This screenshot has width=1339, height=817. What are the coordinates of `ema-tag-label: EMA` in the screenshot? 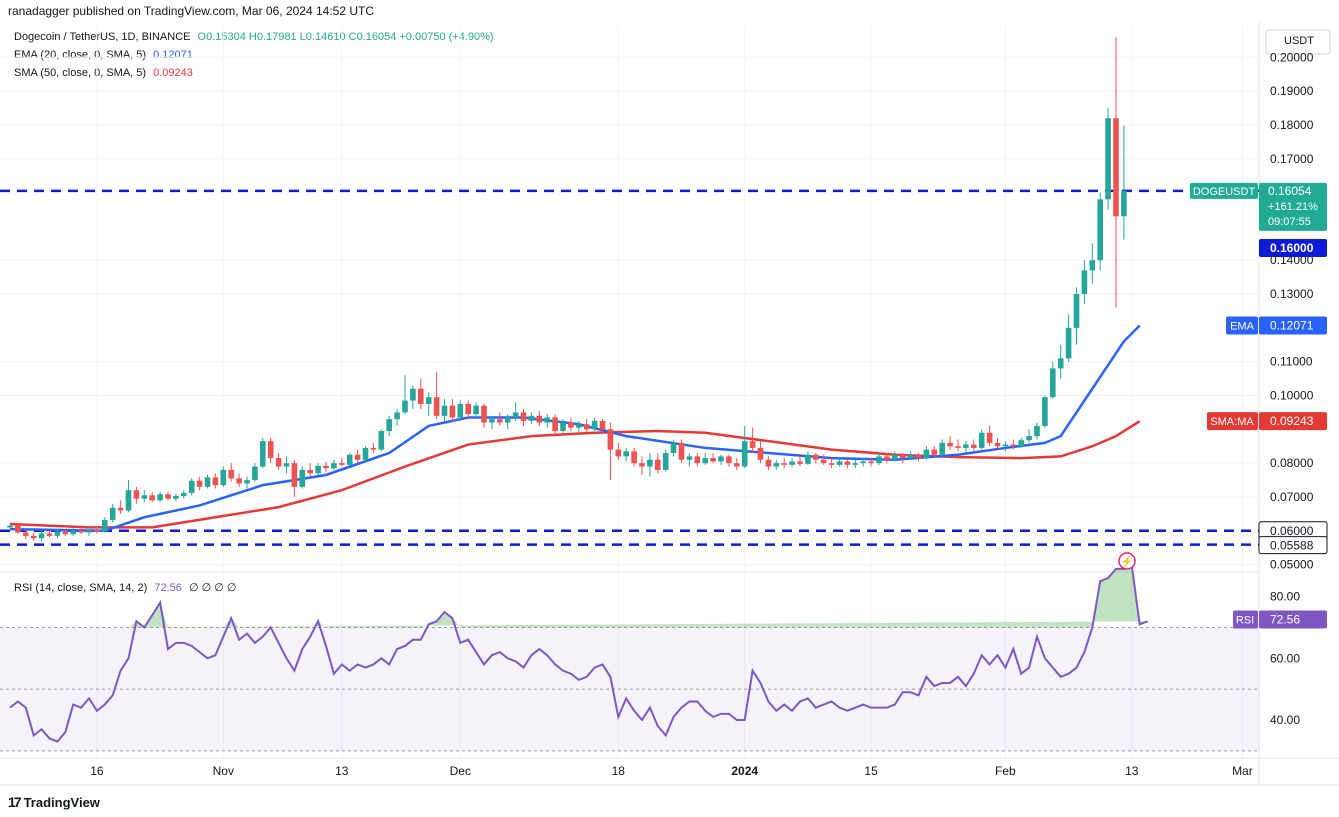 It's located at (1242, 326).